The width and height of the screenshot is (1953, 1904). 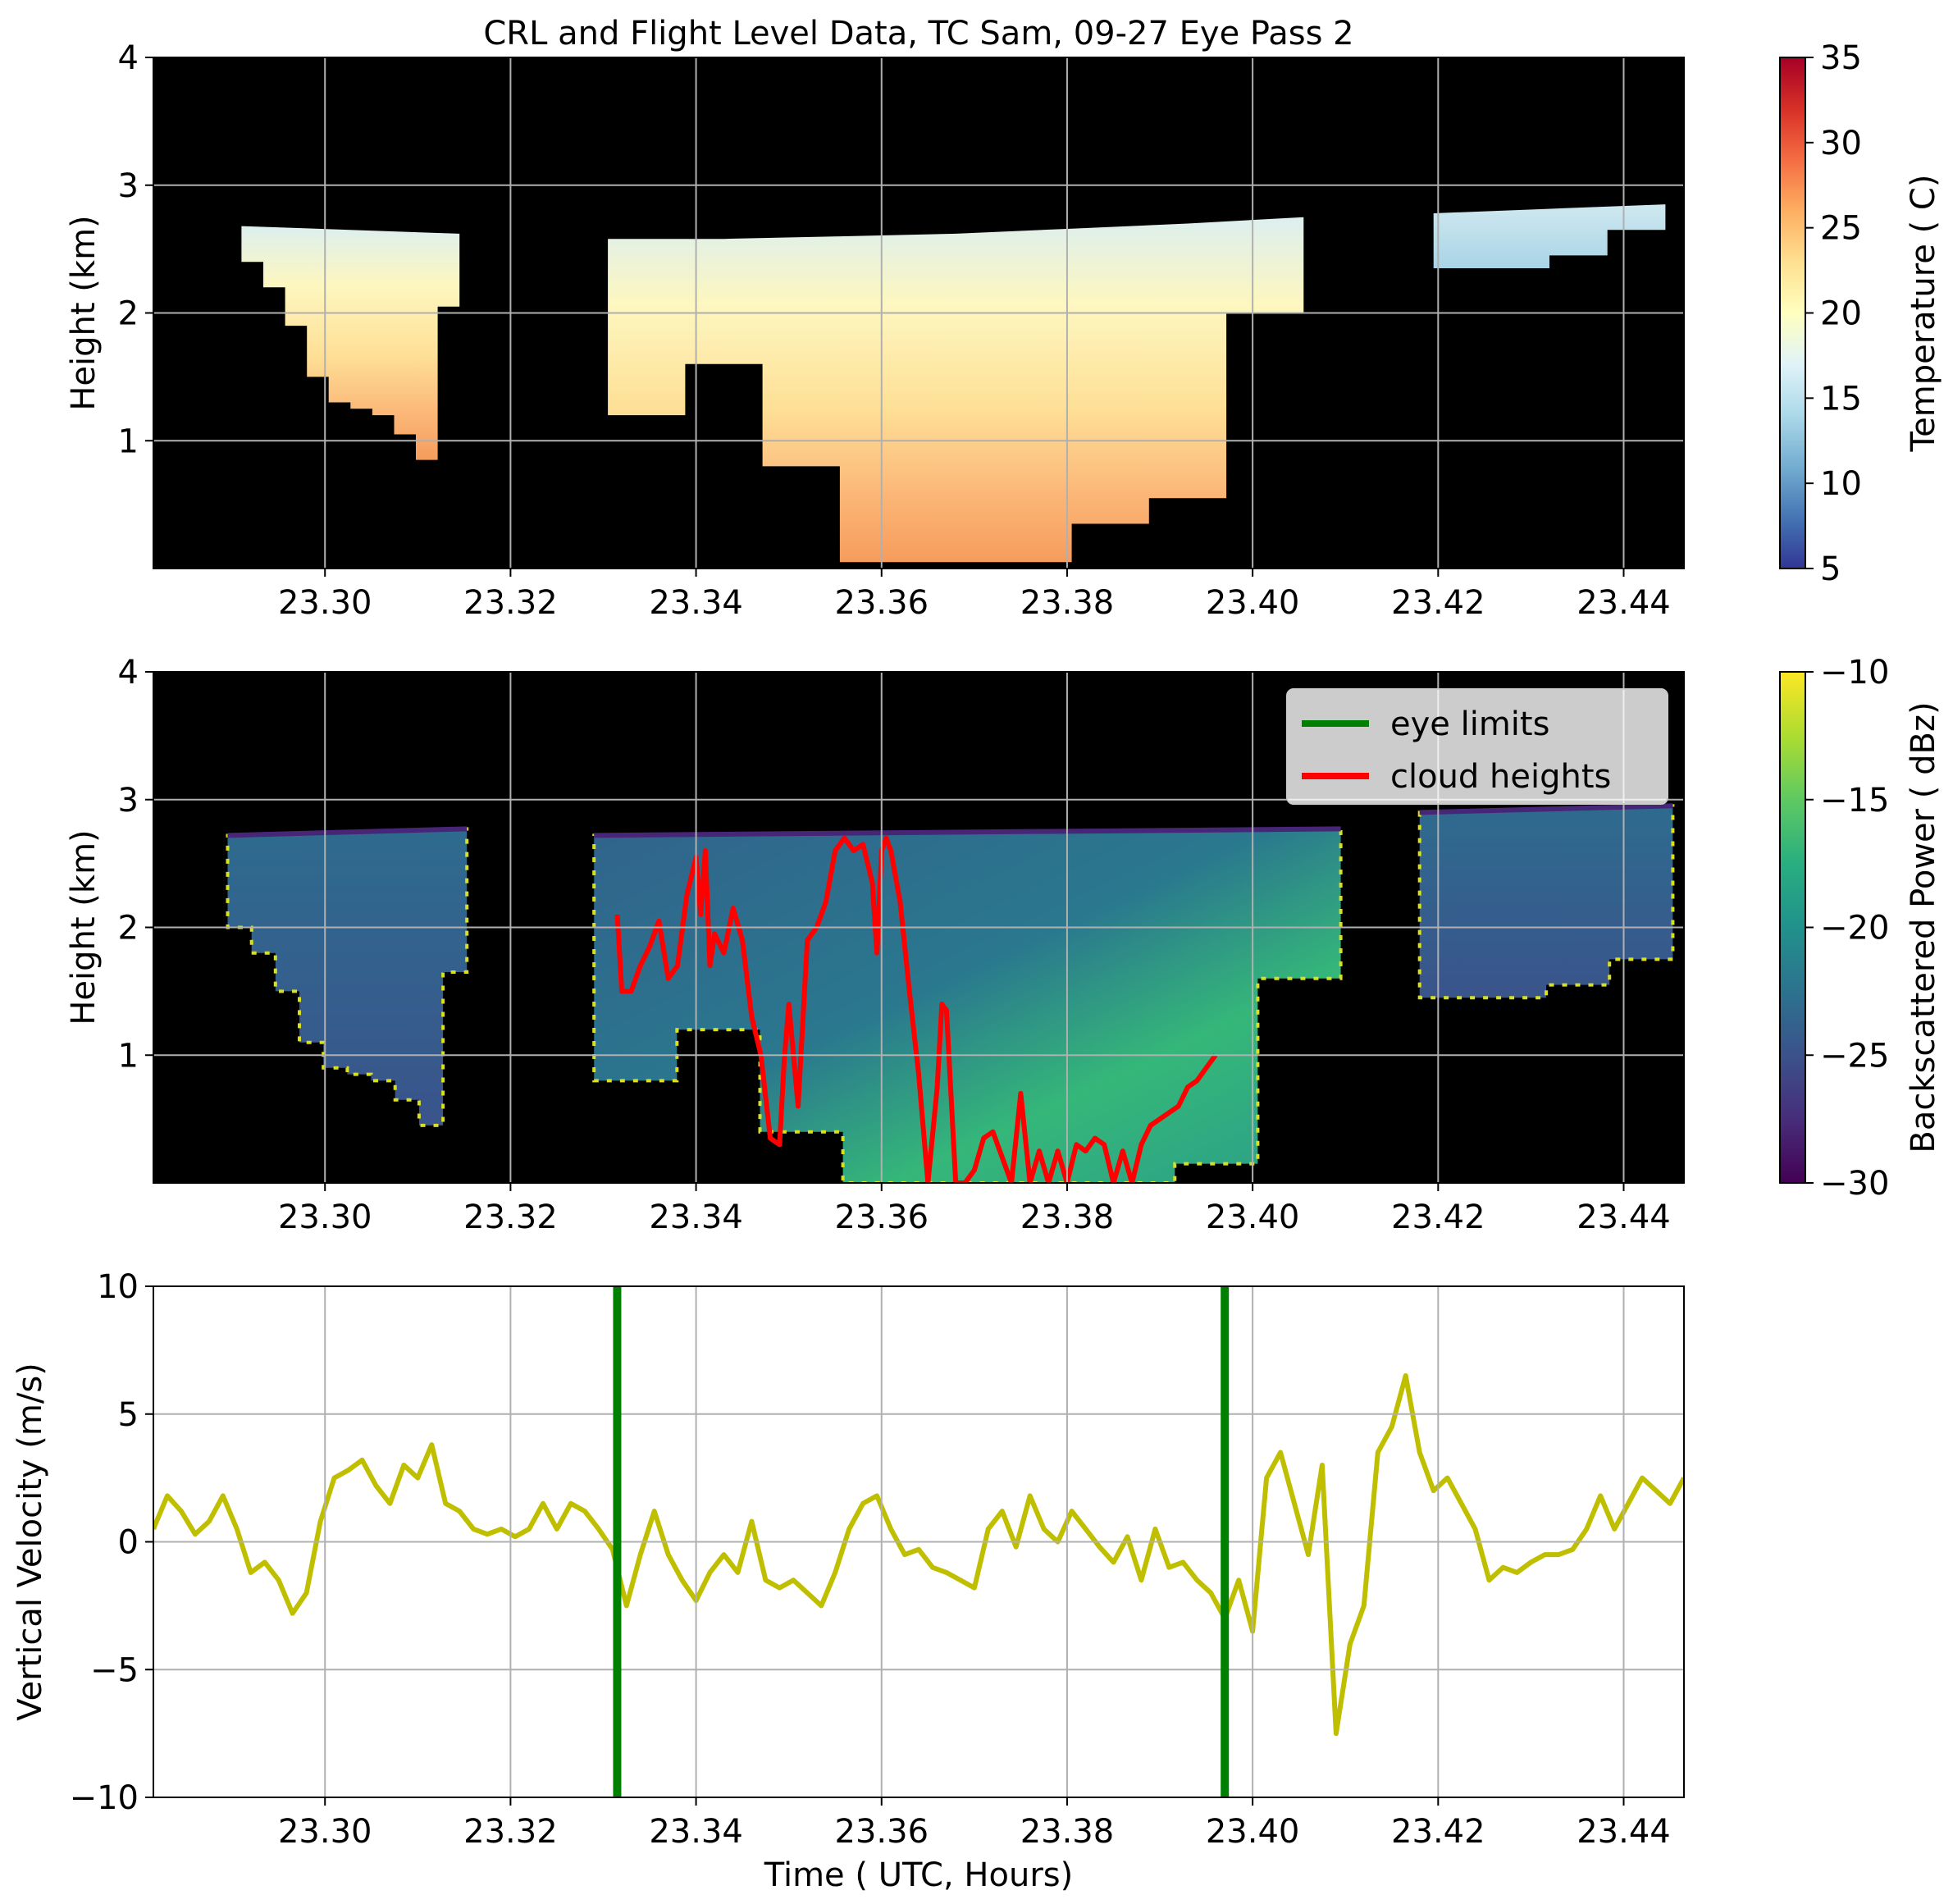 What do you see at coordinates (128, 1415) in the screenshot?
I see `y-tick-label: 5` at bounding box center [128, 1415].